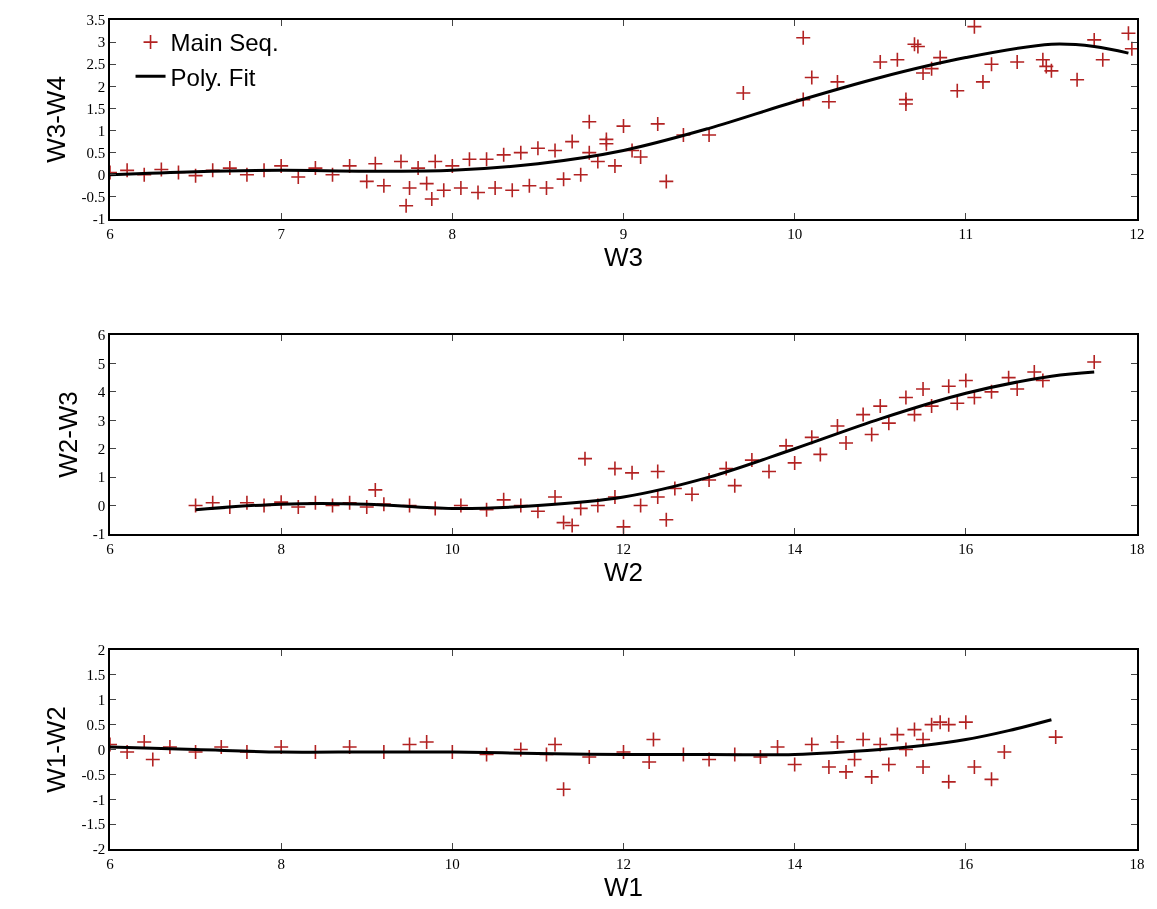 The image size is (1157, 909). I want to click on x-axis-title: W3, so click(623, 256).